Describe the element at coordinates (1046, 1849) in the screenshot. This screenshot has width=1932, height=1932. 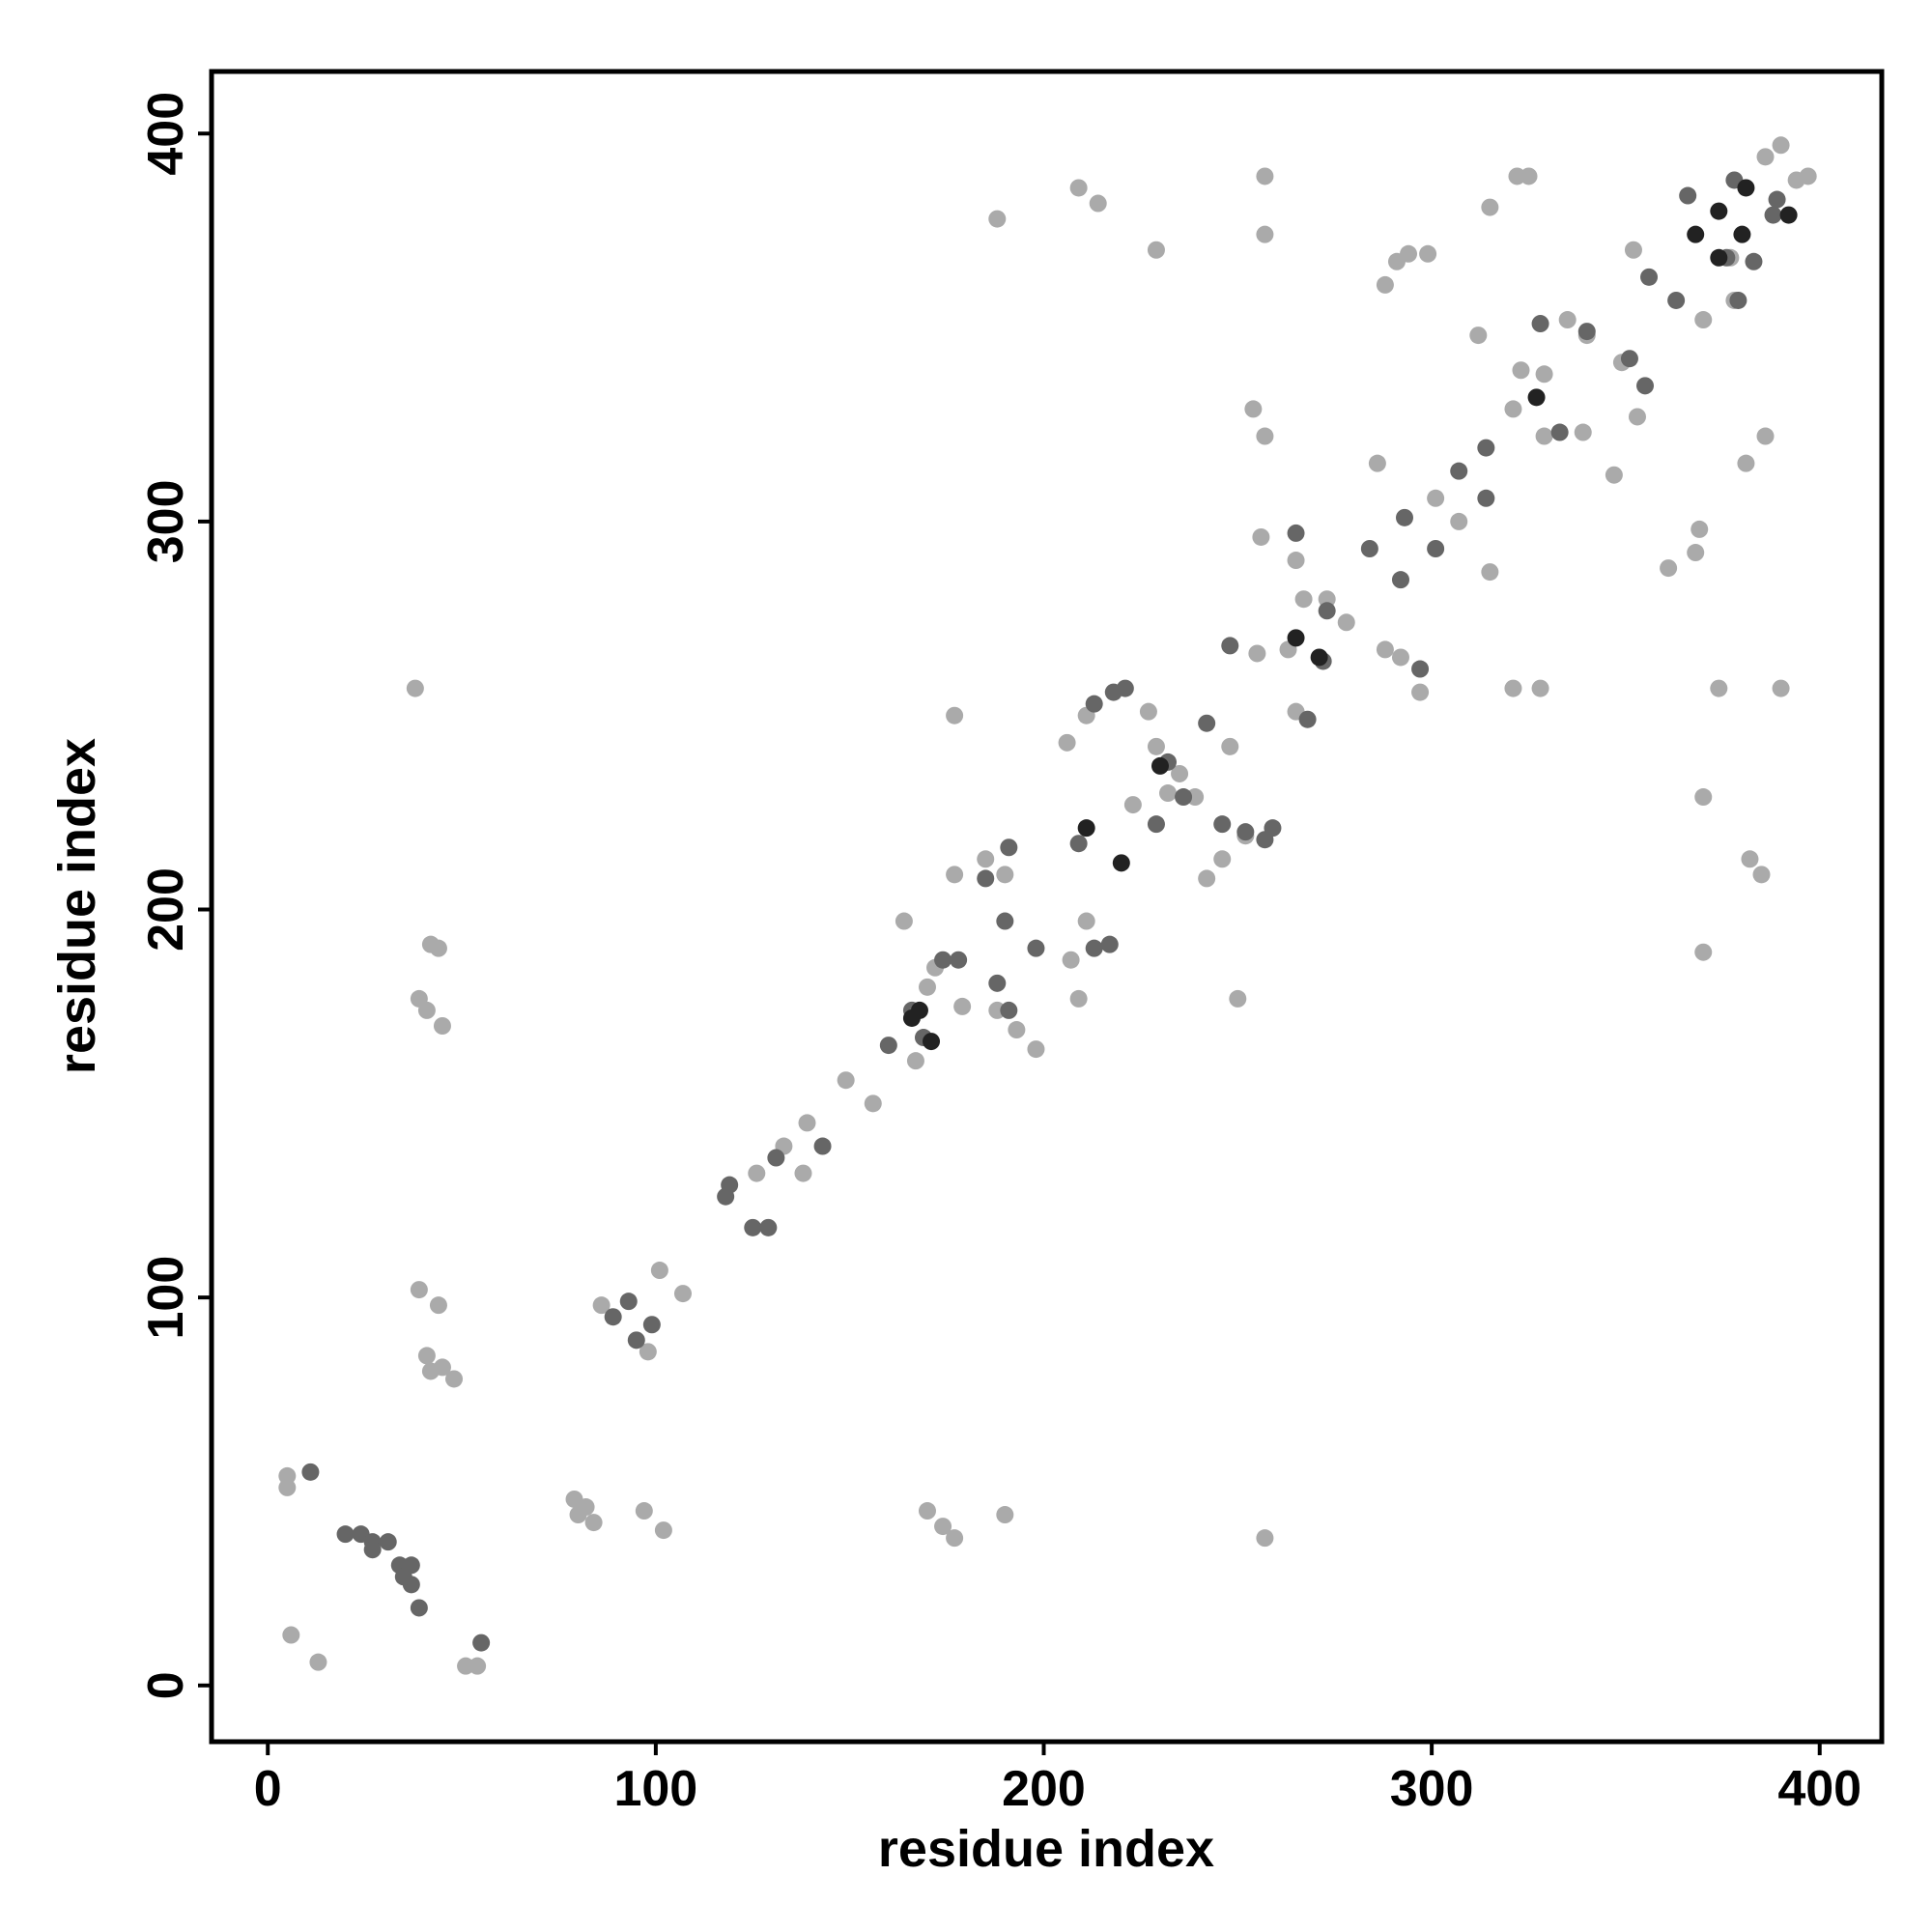
I see `x-axis-title: residue index` at that location.